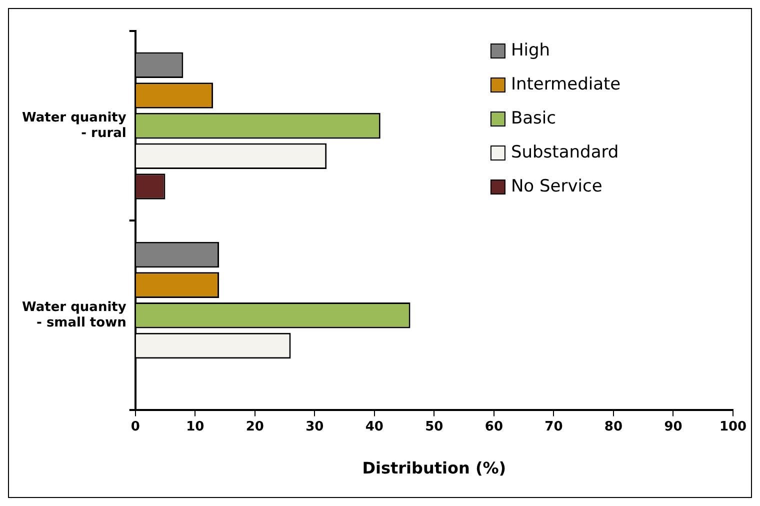  I want to click on legend-label: High, so click(530, 50).